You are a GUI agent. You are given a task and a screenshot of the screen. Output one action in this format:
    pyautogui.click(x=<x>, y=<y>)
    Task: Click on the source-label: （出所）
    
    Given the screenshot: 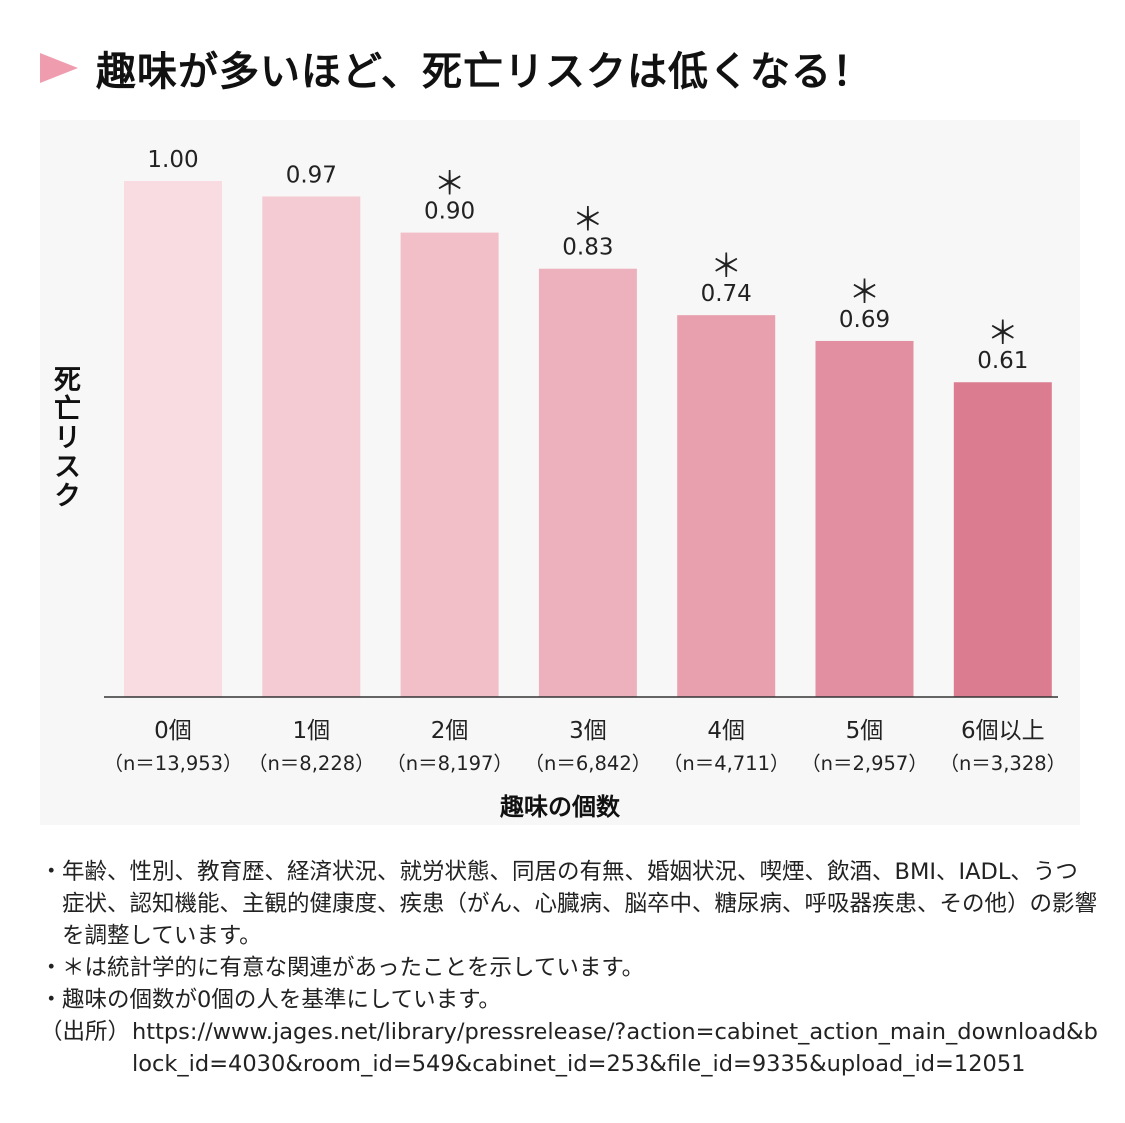 What is the action you would take?
    pyautogui.click(x=85, y=1032)
    